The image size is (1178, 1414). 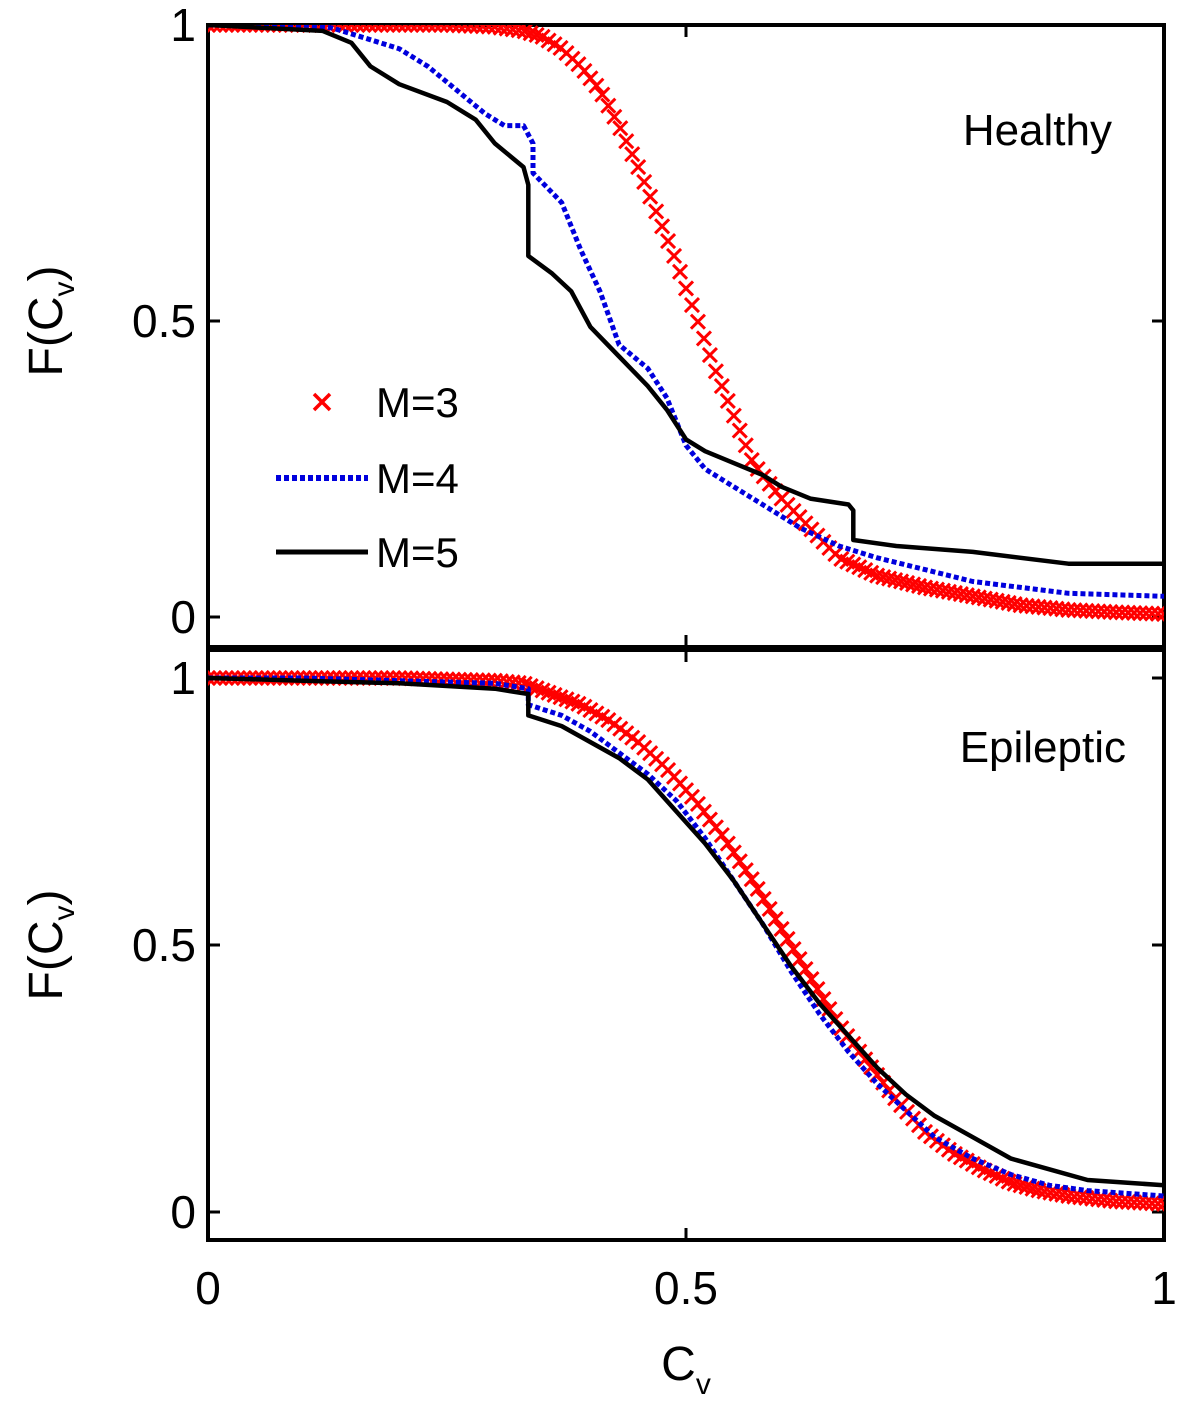 What do you see at coordinates (367, 552) in the screenshot?
I see `legend-entry-M5: M=5` at bounding box center [367, 552].